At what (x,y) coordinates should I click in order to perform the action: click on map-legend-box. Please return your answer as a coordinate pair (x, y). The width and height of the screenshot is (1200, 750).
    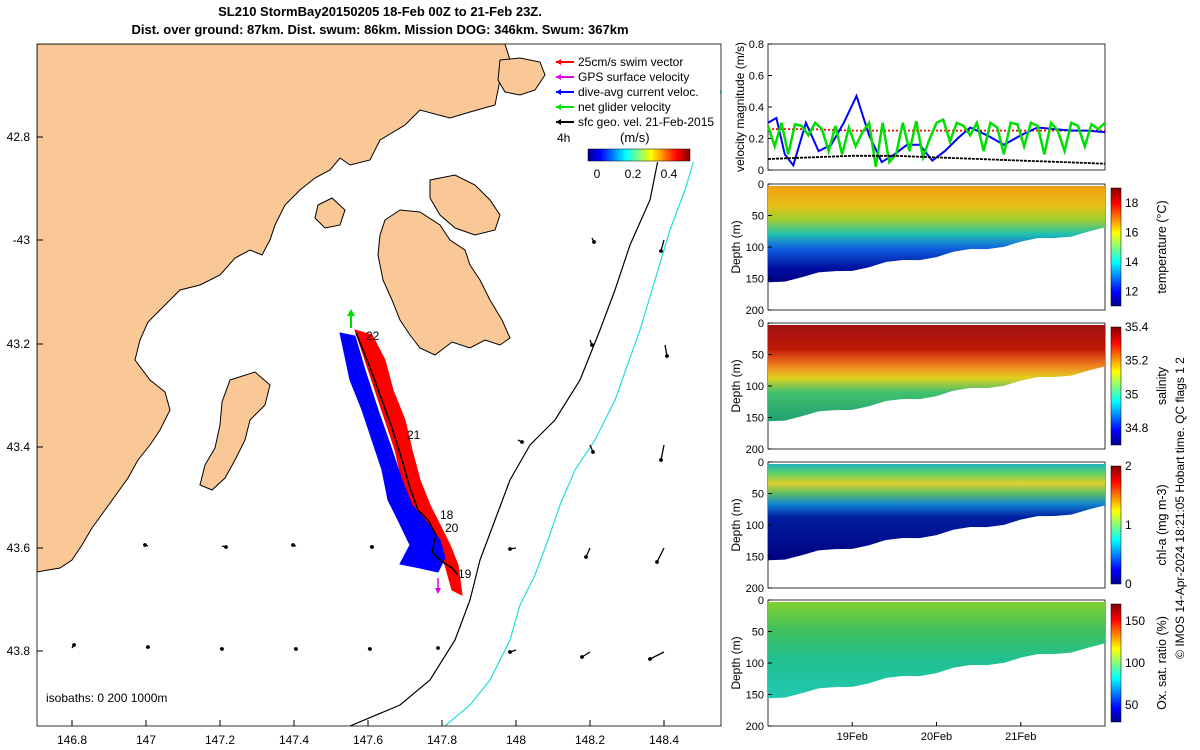
    Looking at the image, I should click on (635, 107).